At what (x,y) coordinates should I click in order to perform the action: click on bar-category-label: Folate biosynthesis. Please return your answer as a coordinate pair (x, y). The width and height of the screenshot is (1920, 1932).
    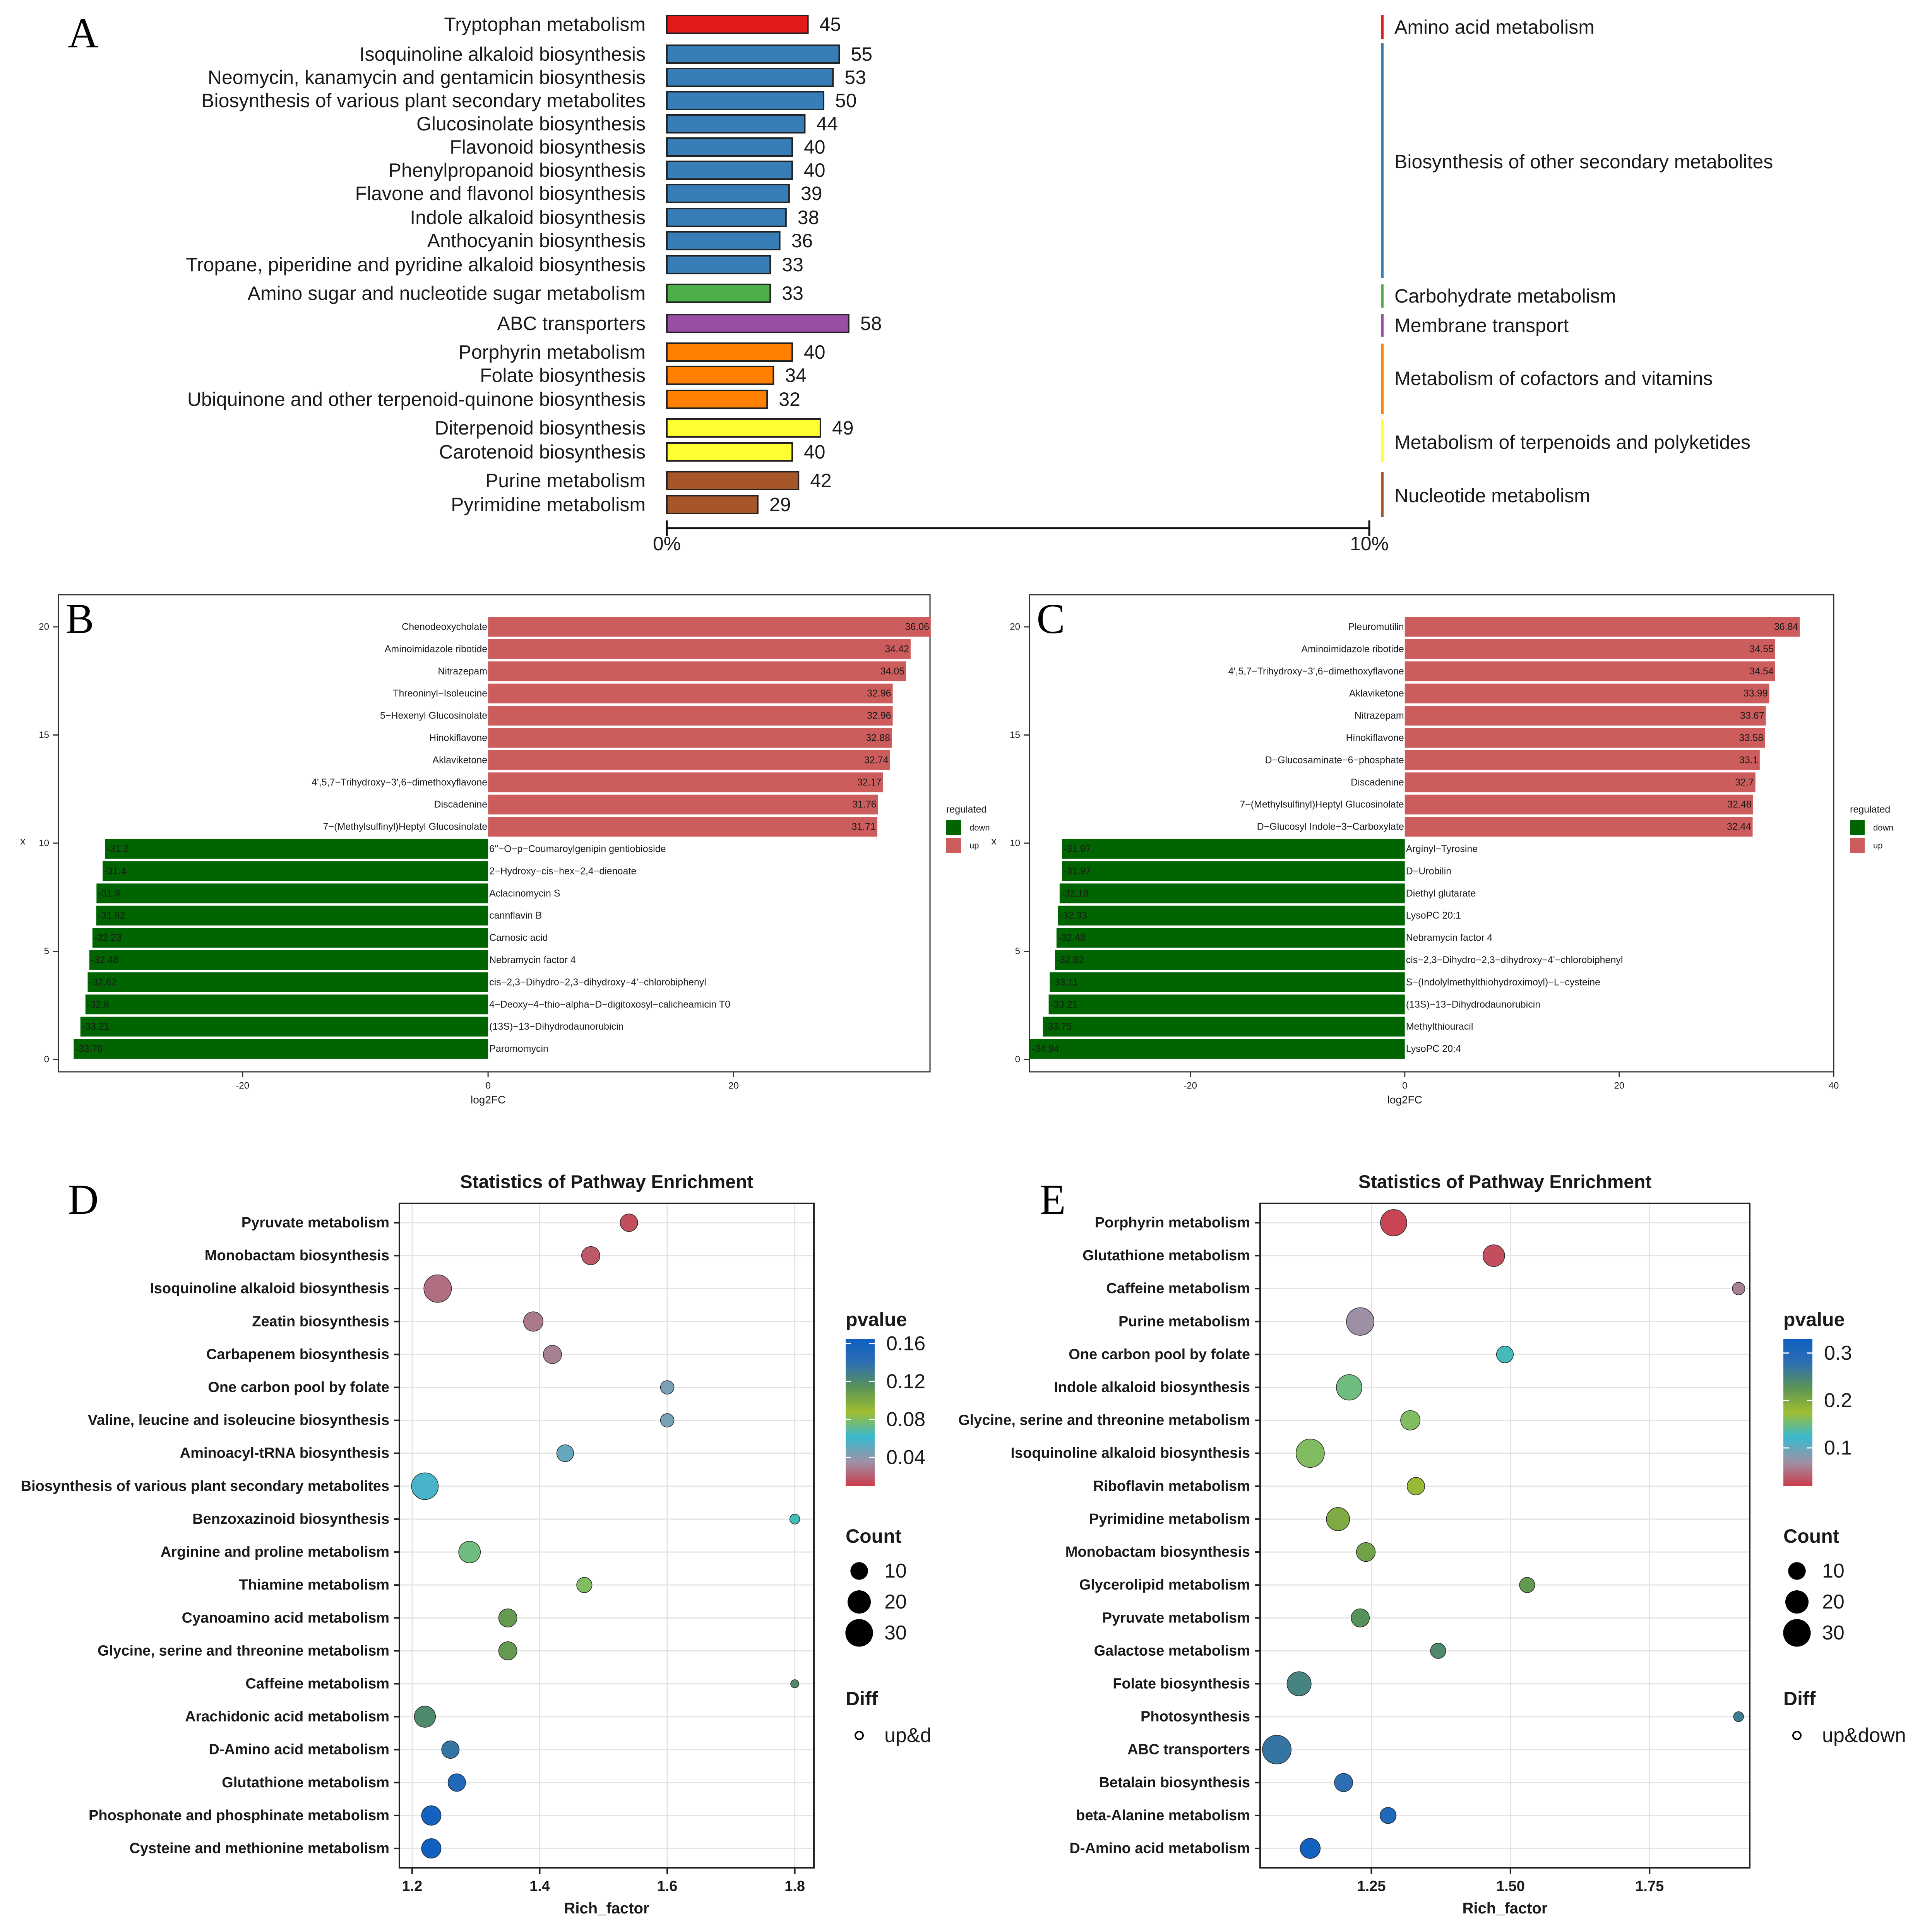
    Looking at the image, I should click on (563, 375).